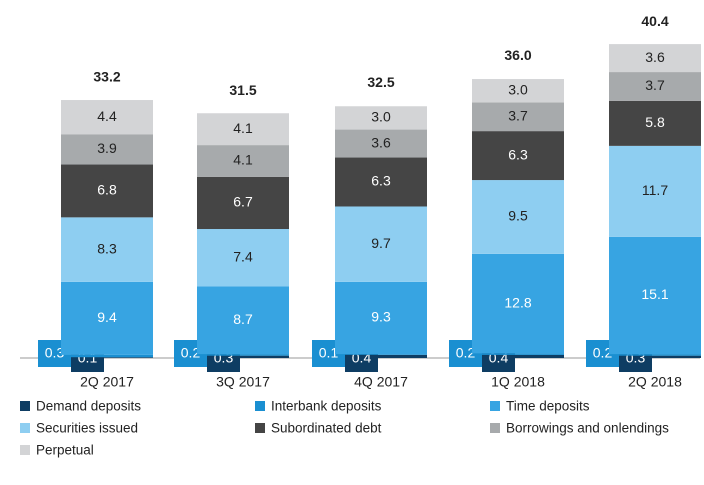 This screenshot has width=704, height=485. What do you see at coordinates (587, 428) in the screenshot?
I see `legend-label: Borrowings and onlendings` at bounding box center [587, 428].